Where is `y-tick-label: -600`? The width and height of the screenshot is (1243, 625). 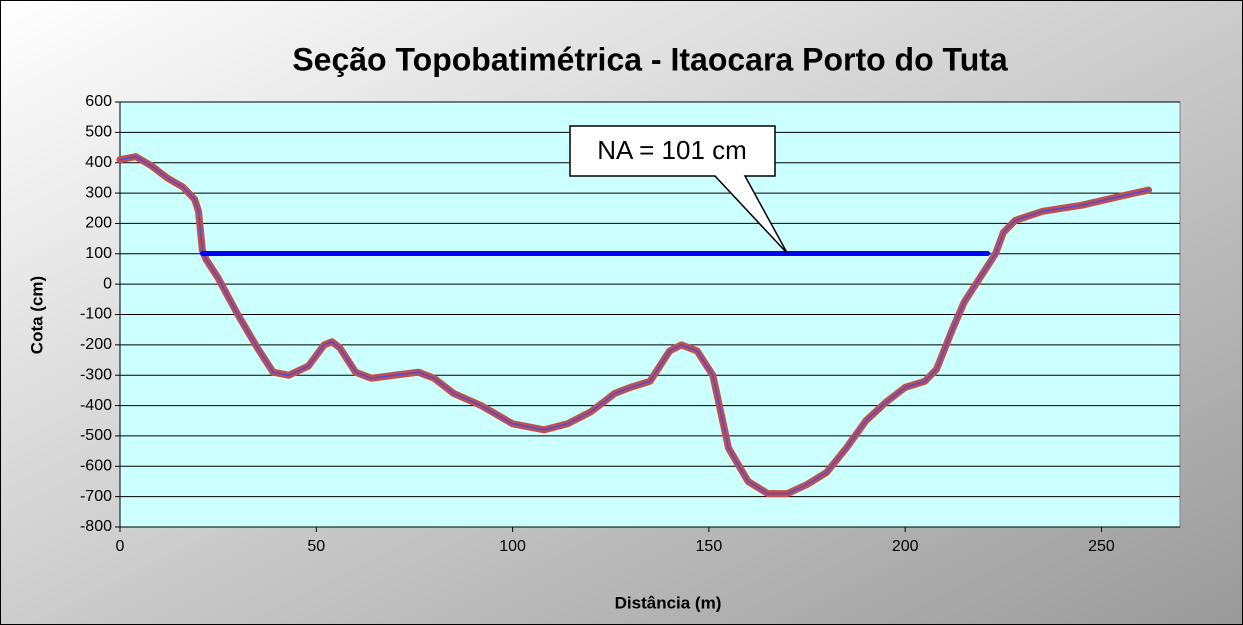 y-tick-label: -600 is located at coordinates (96, 466).